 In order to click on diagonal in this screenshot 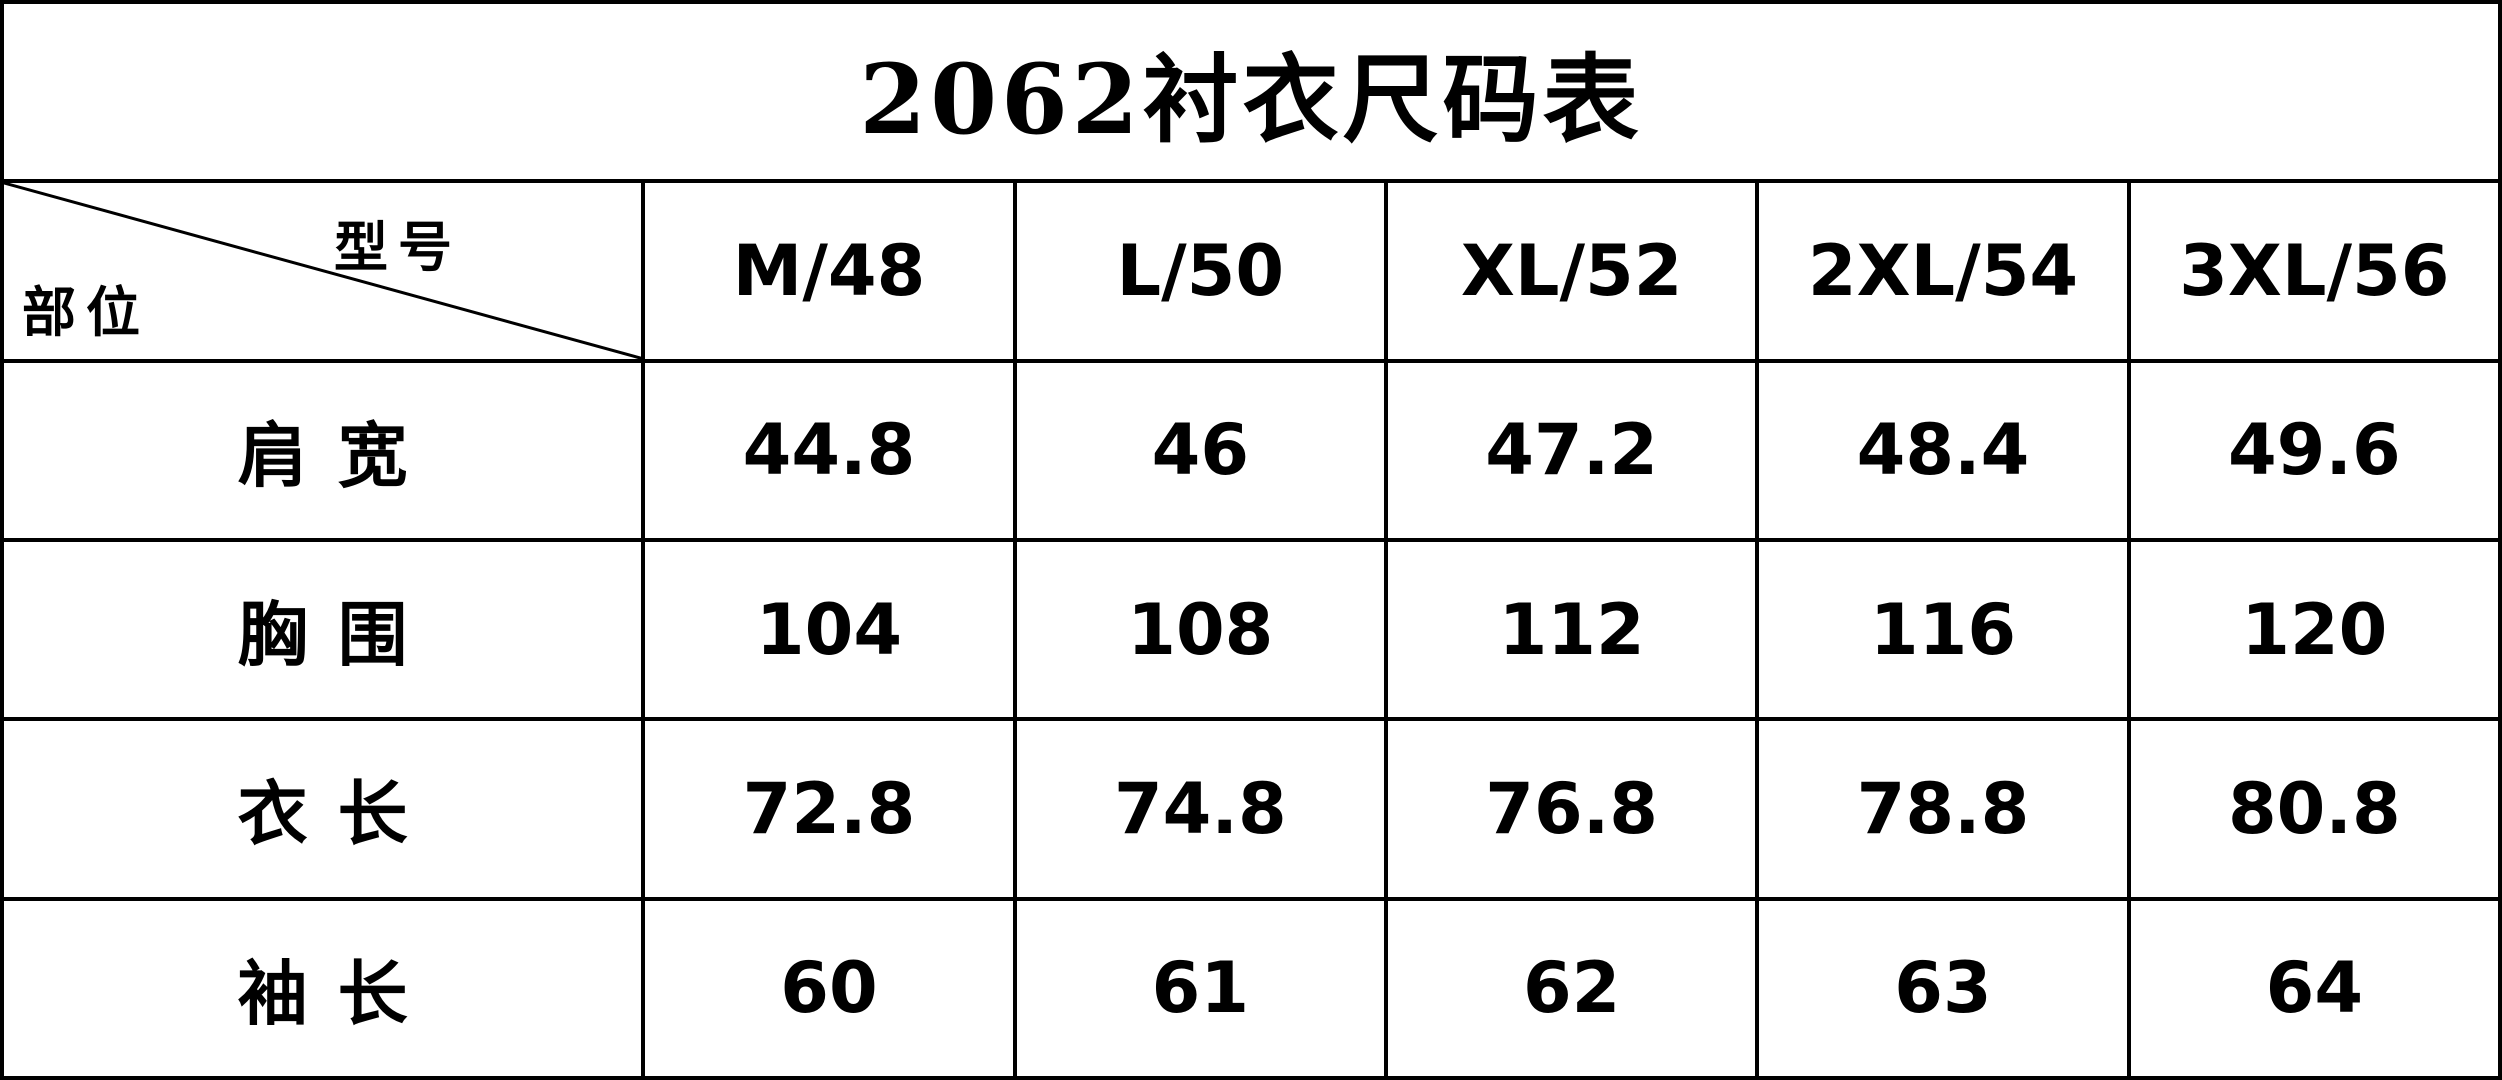, I will do `click(322, 270)`.